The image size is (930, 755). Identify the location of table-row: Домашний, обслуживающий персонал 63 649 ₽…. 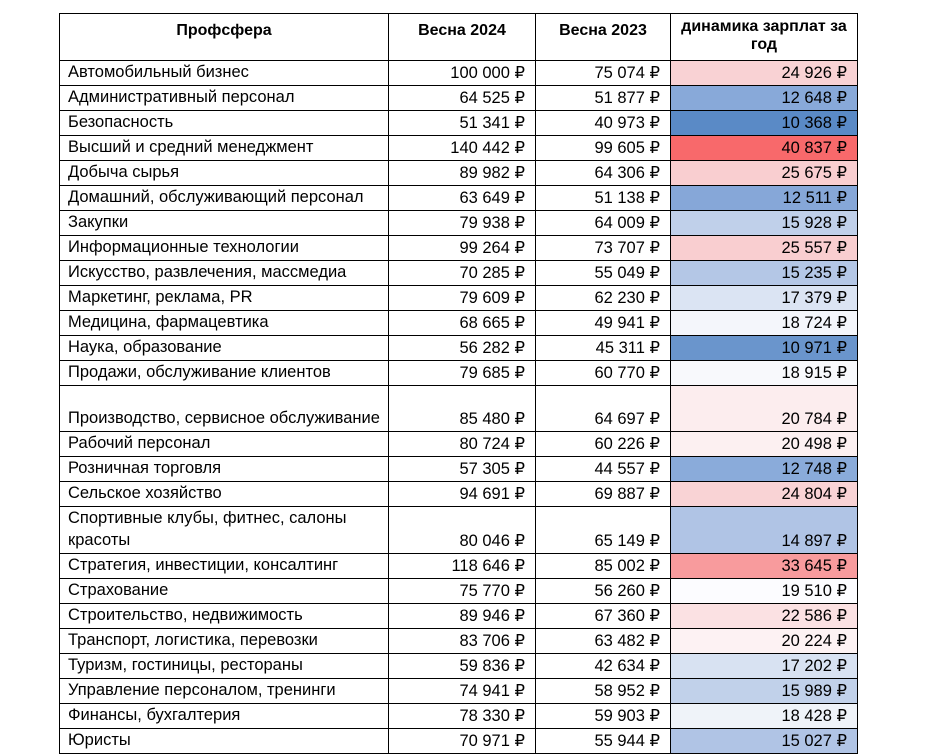
(458, 198).